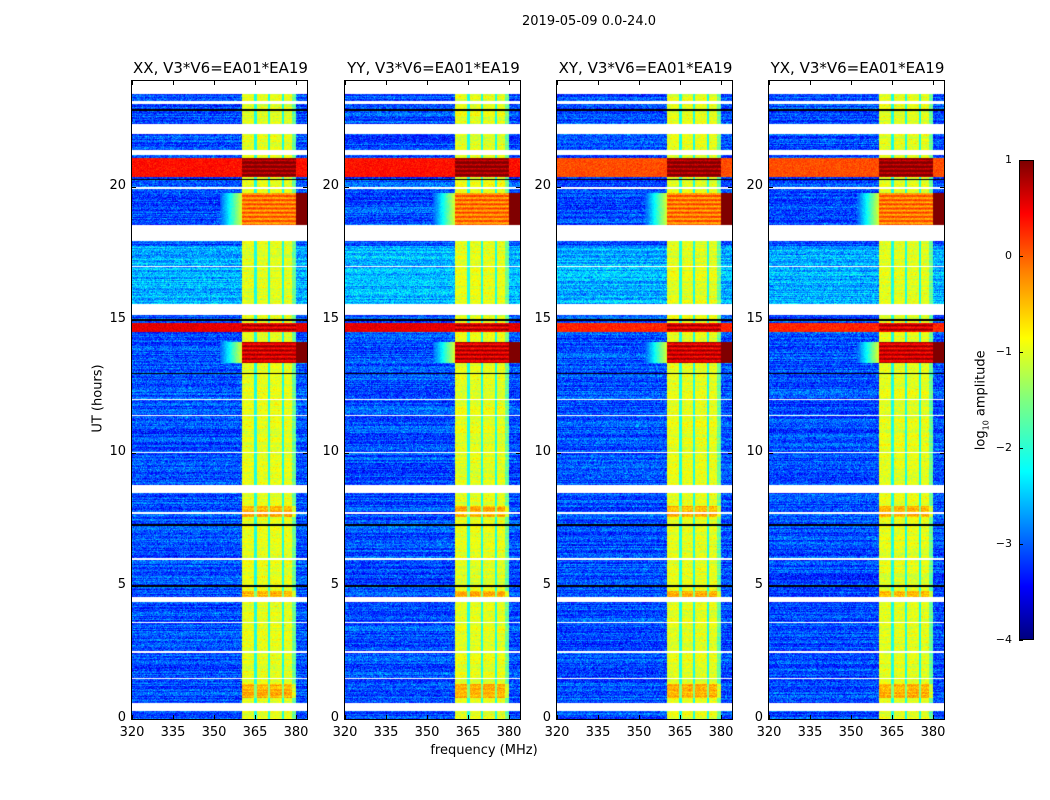 The width and height of the screenshot is (1050, 800). I want to click on colorbar-label-sub: 10, so click(986, 425).